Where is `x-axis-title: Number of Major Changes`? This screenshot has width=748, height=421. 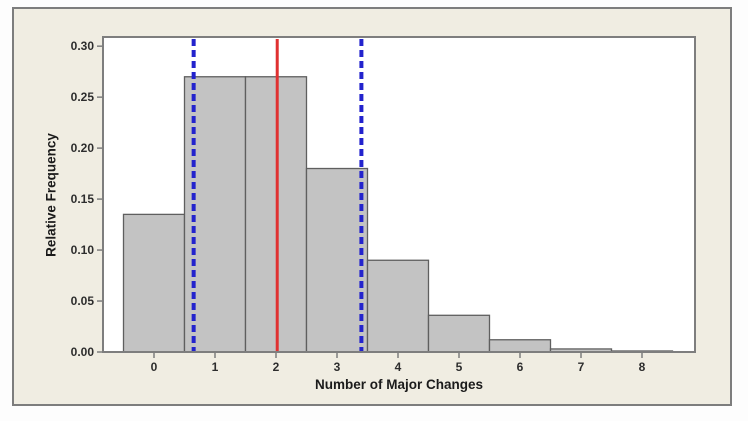 x-axis-title: Number of Major Changes is located at coordinates (399, 384).